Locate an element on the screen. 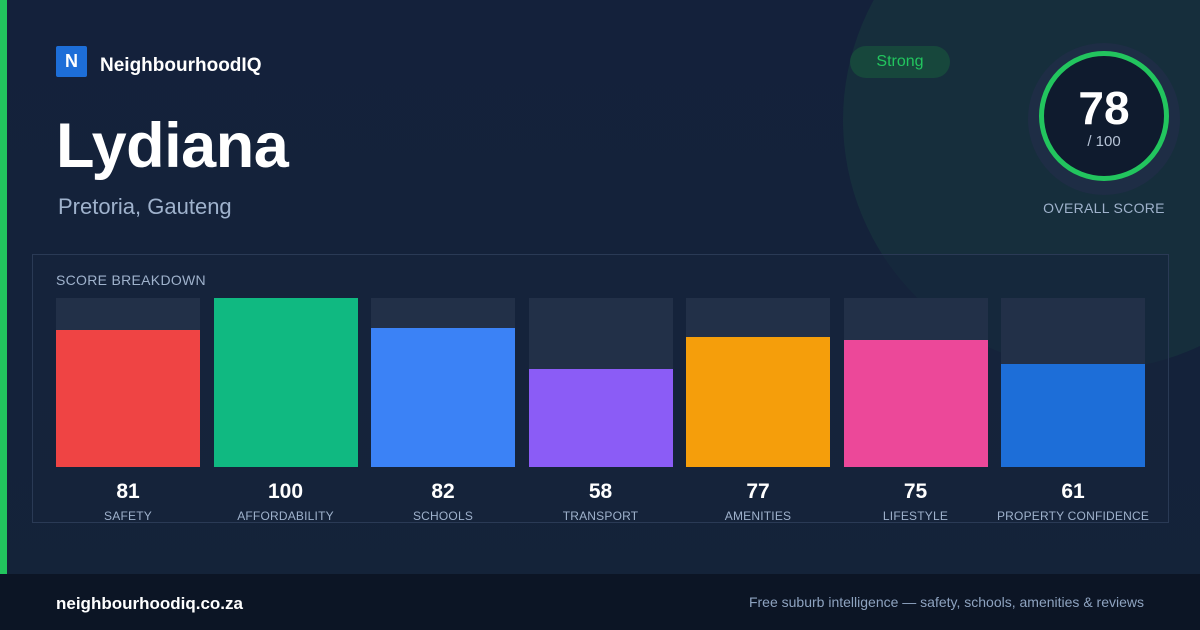 The width and height of the screenshot is (1200, 630). bar-label: SAFETY is located at coordinates (128, 516).